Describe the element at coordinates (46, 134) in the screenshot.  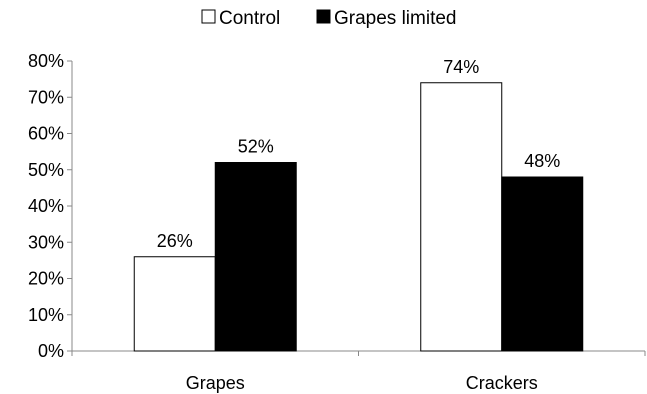
I see `y-tick-label: 60%` at that location.